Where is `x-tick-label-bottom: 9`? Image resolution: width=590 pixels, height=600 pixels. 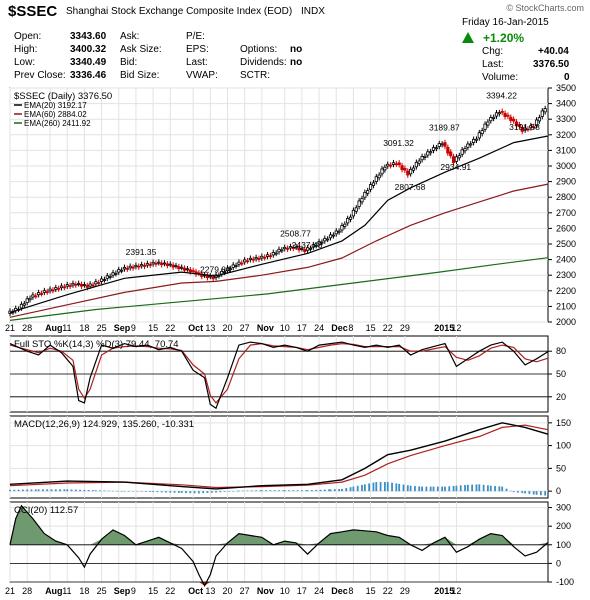 x-tick-label-bottom: 9 is located at coordinates (133, 591).